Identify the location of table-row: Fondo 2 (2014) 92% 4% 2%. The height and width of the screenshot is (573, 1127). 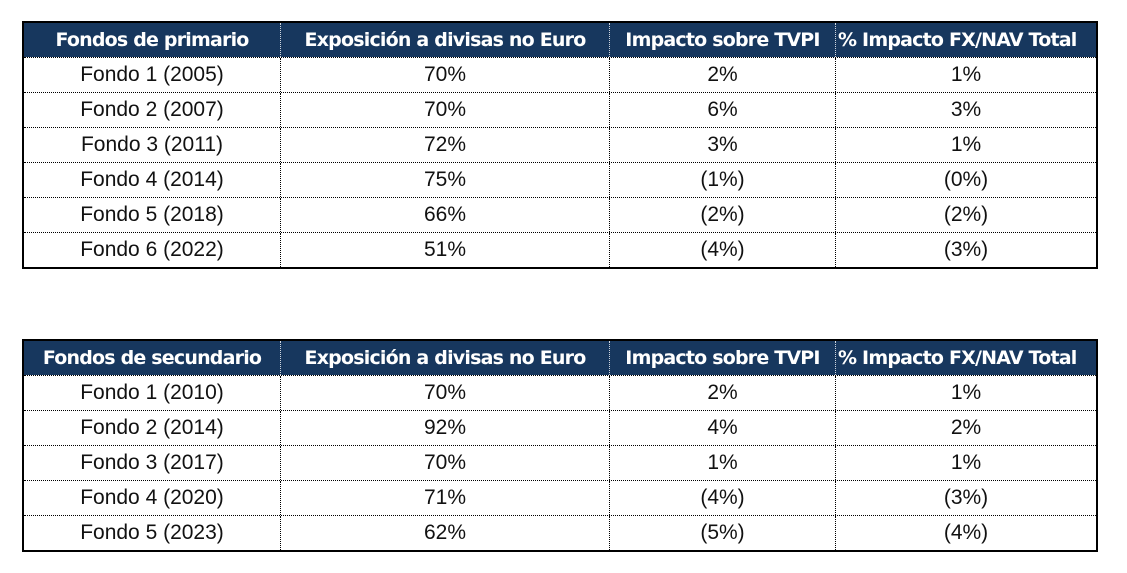
(560, 427).